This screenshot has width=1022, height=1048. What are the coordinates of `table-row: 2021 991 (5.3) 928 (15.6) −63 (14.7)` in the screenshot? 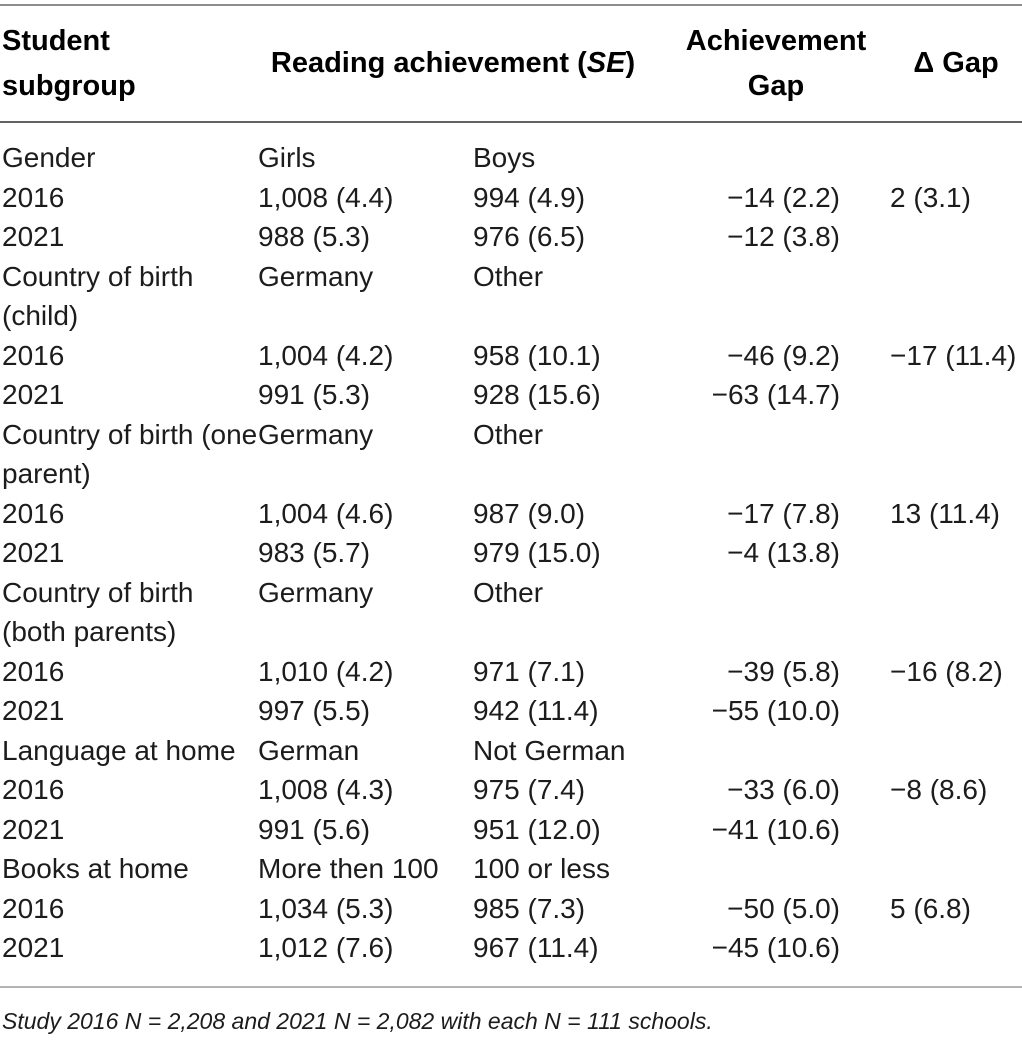 It's located at (511, 395).